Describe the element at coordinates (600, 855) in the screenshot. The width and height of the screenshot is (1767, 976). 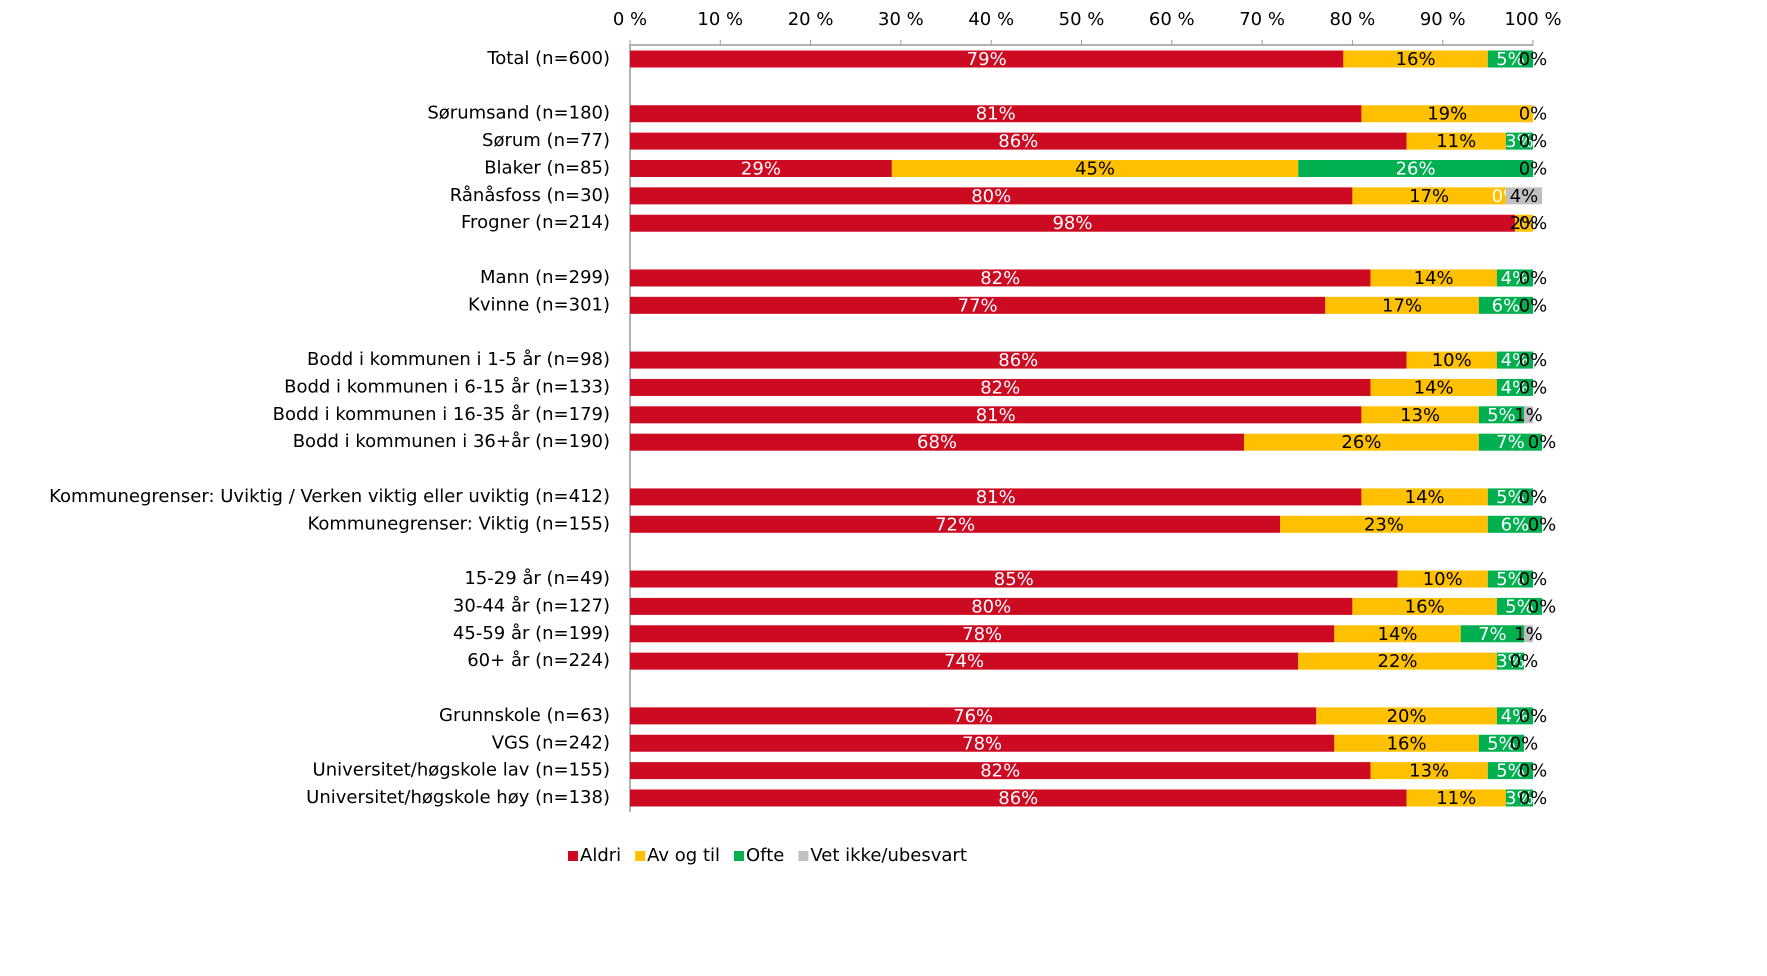
I see `legend-label: Aldri` at that location.